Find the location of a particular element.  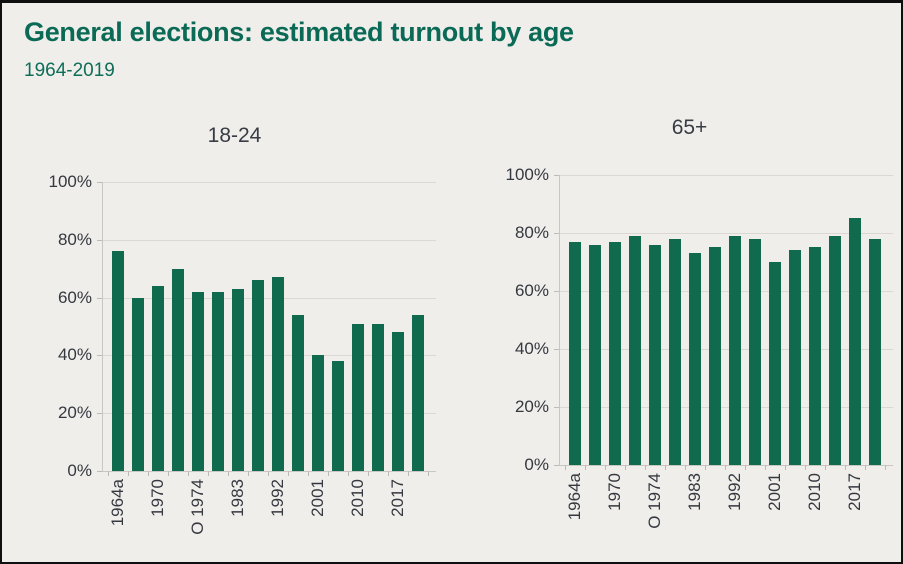

bar-18-24-1964 is located at coordinates (118, 361).